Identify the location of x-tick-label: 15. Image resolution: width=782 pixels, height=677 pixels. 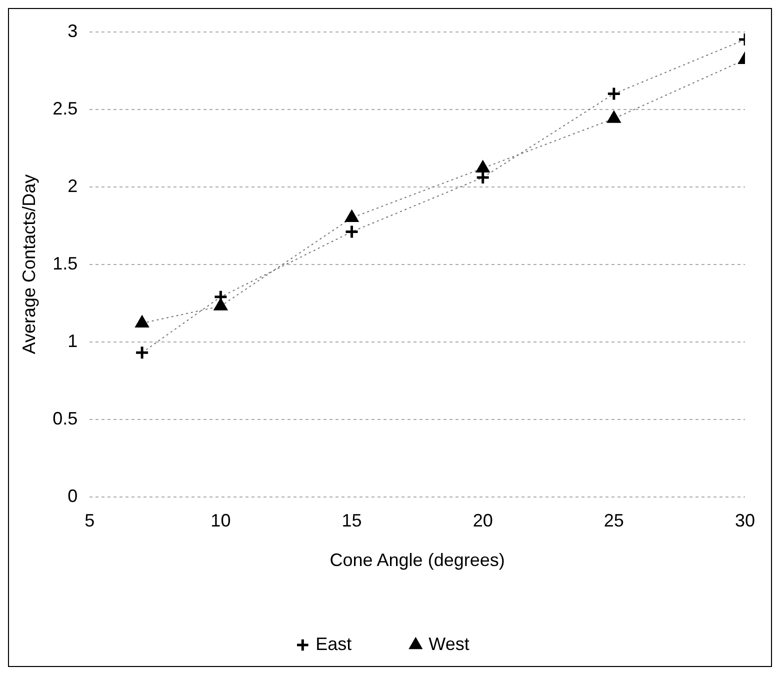
(352, 520).